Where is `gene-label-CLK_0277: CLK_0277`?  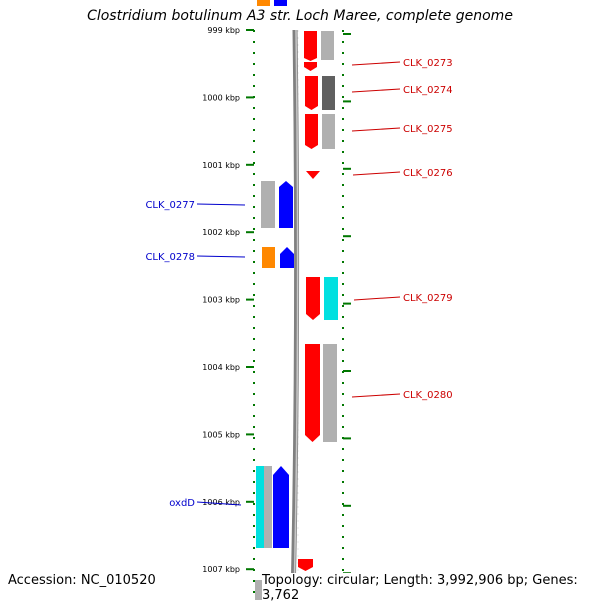 gene-label-CLK_0277: CLK_0277 is located at coordinates (170, 205).